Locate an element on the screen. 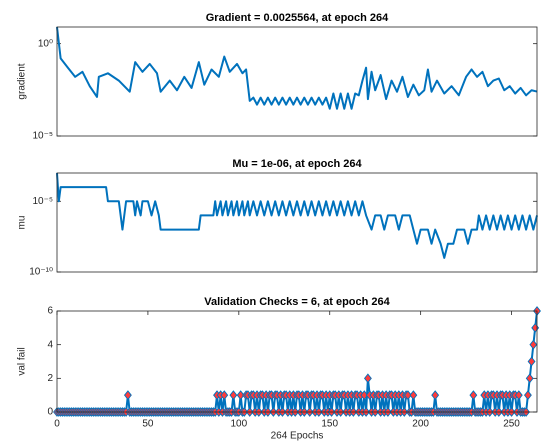  y-axis-label: val fail is located at coordinates (22, 361).